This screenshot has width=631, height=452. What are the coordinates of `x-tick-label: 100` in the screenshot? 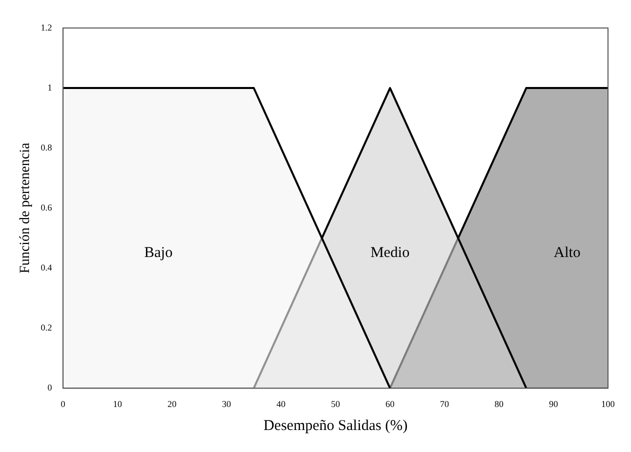 It's located at (608, 403).